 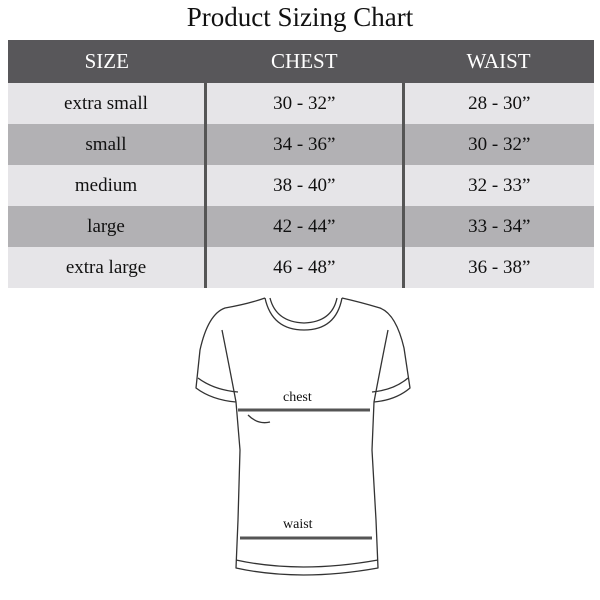 I want to click on header-size: SIZE, so click(x=107, y=61).